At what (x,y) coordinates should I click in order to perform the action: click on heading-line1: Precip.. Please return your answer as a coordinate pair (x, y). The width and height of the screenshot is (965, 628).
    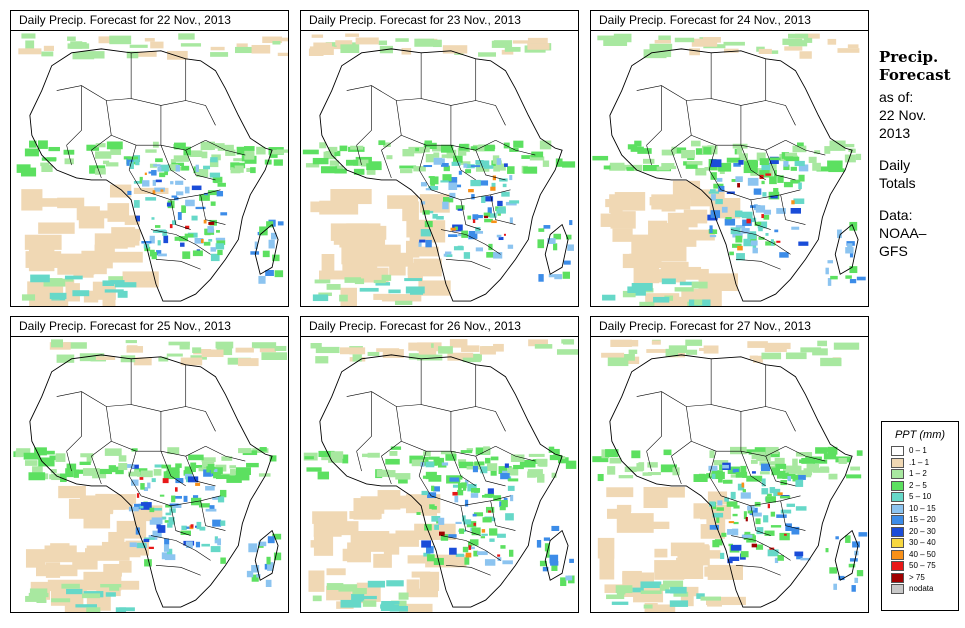
    Looking at the image, I should click on (909, 57).